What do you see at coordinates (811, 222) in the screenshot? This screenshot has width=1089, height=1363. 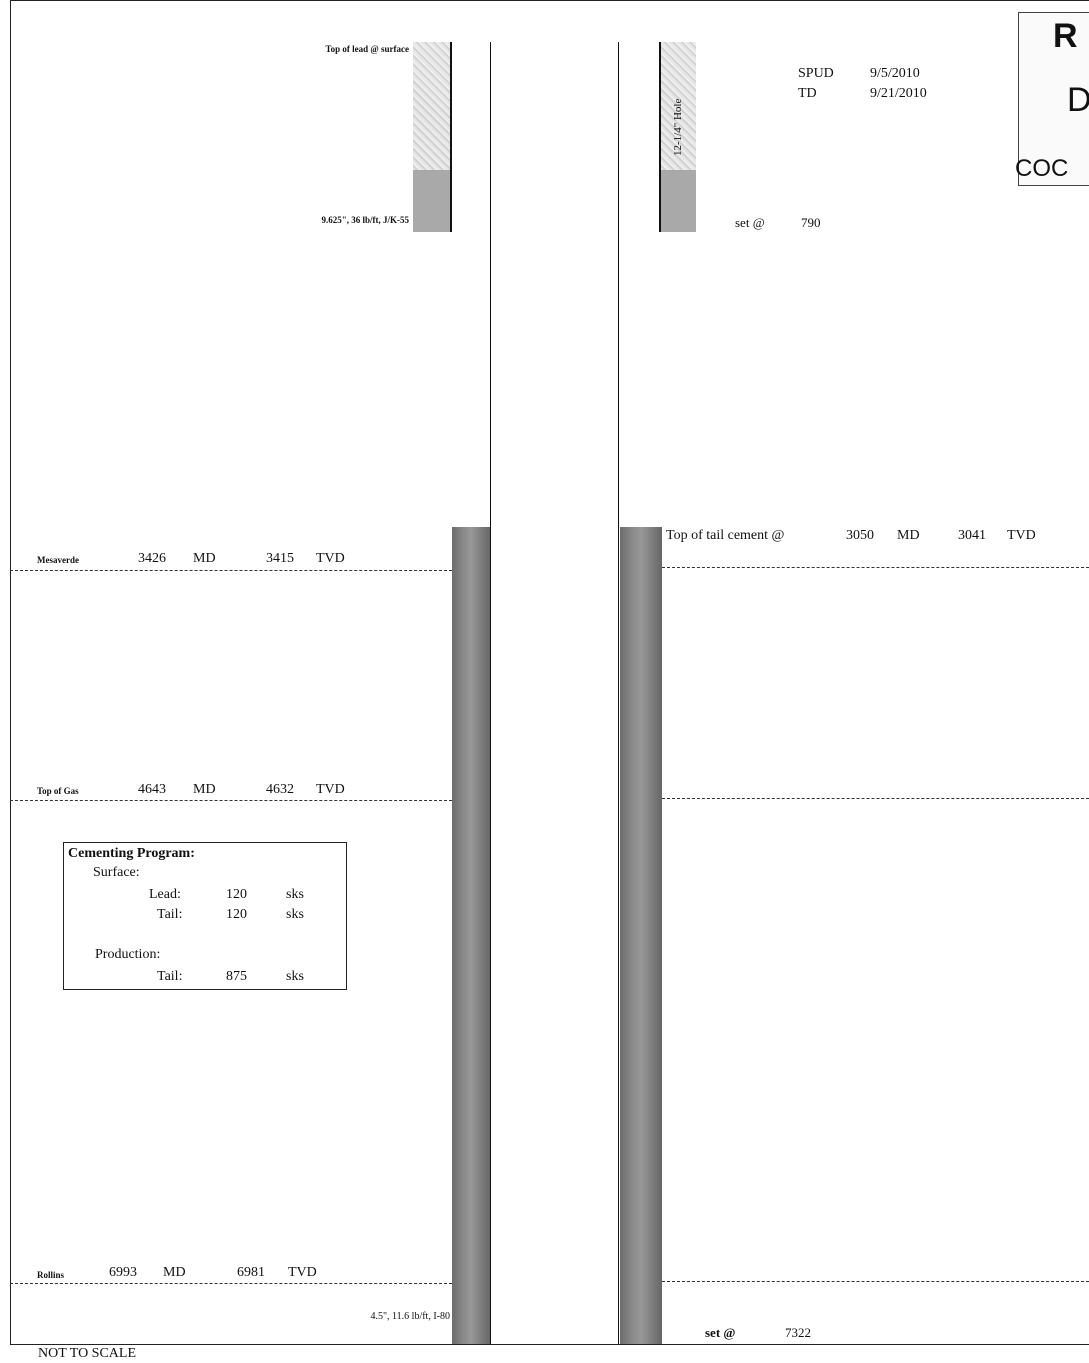 I see `surface-set-depth: 790` at bounding box center [811, 222].